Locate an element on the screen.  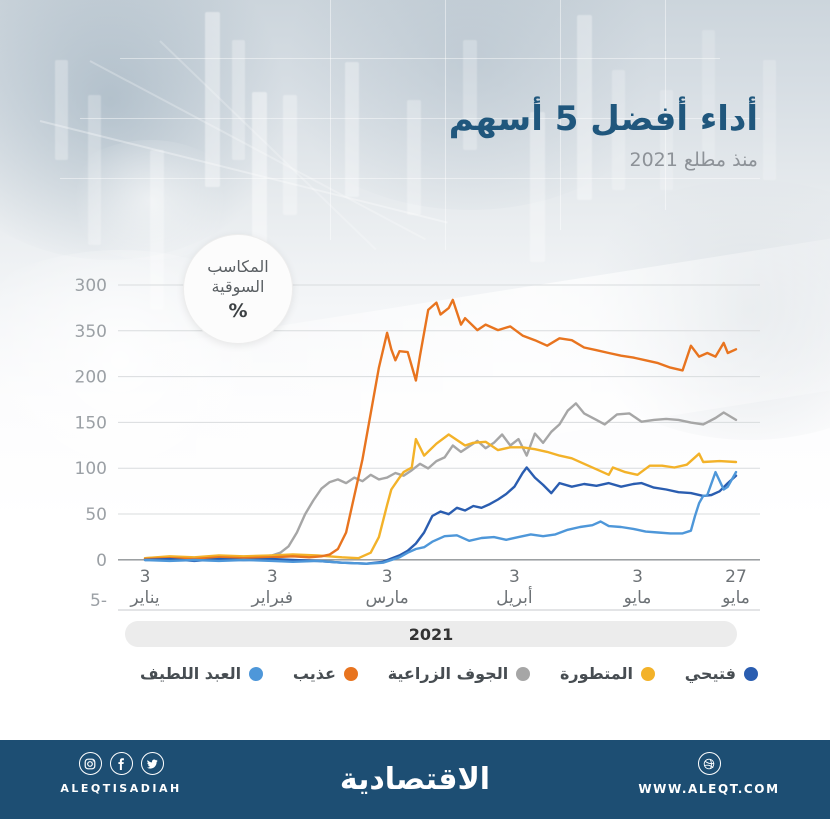
facebook-icon is located at coordinates (121, 763).